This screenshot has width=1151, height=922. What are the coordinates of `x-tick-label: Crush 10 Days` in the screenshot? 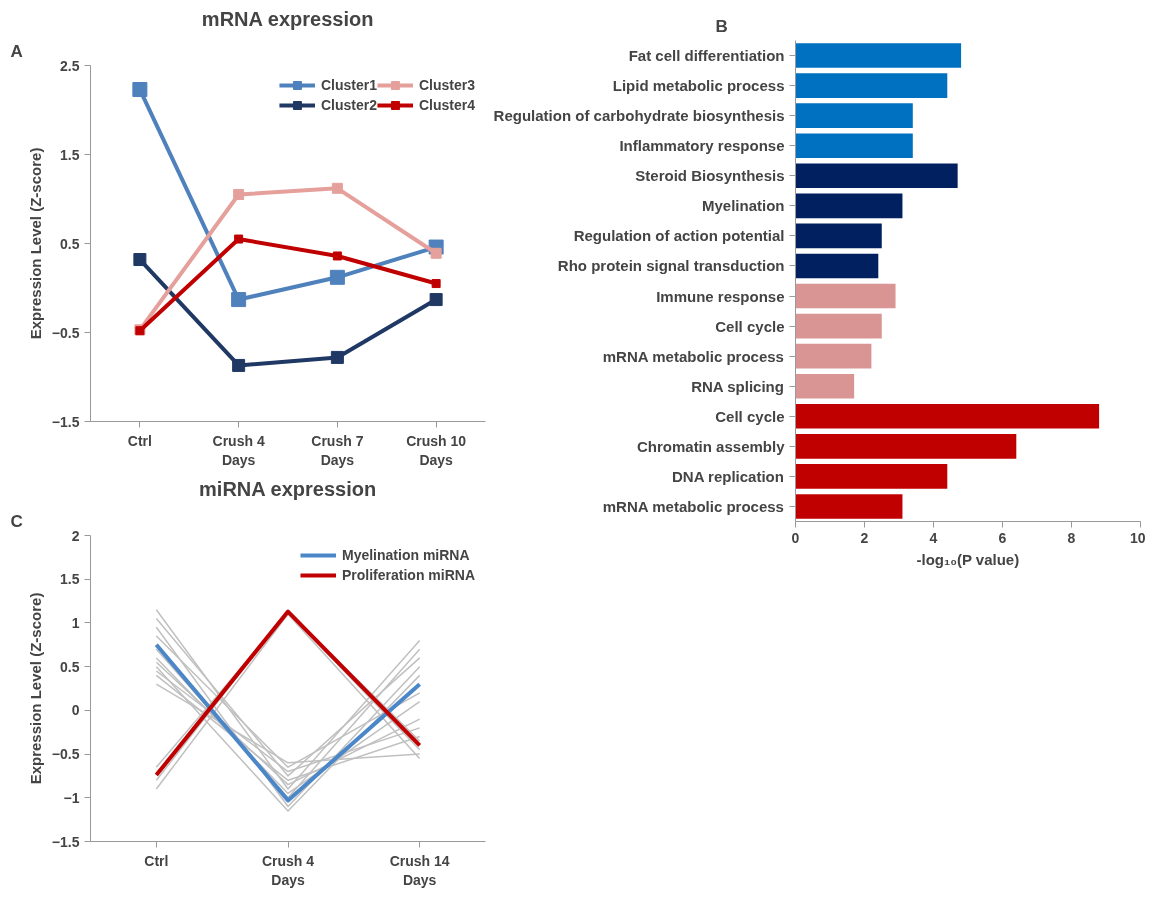 It's located at (436, 450).